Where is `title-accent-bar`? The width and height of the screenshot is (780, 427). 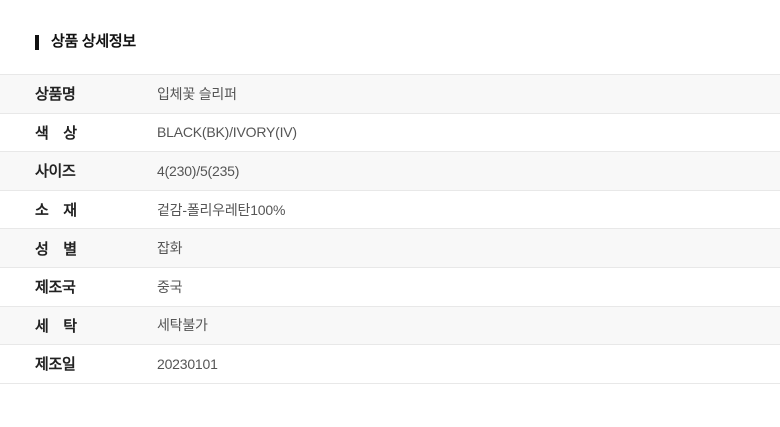 title-accent-bar is located at coordinates (37, 42).